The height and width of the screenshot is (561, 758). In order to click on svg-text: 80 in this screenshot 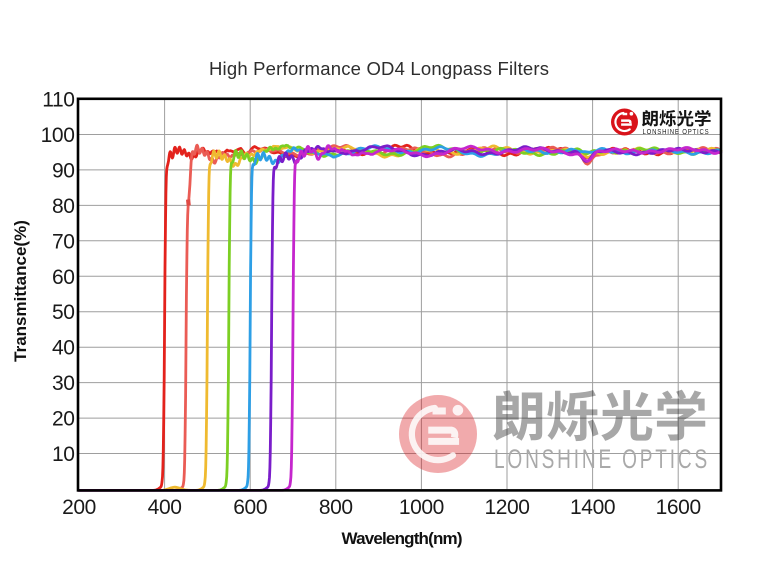, I will do `click(63, 206)`.